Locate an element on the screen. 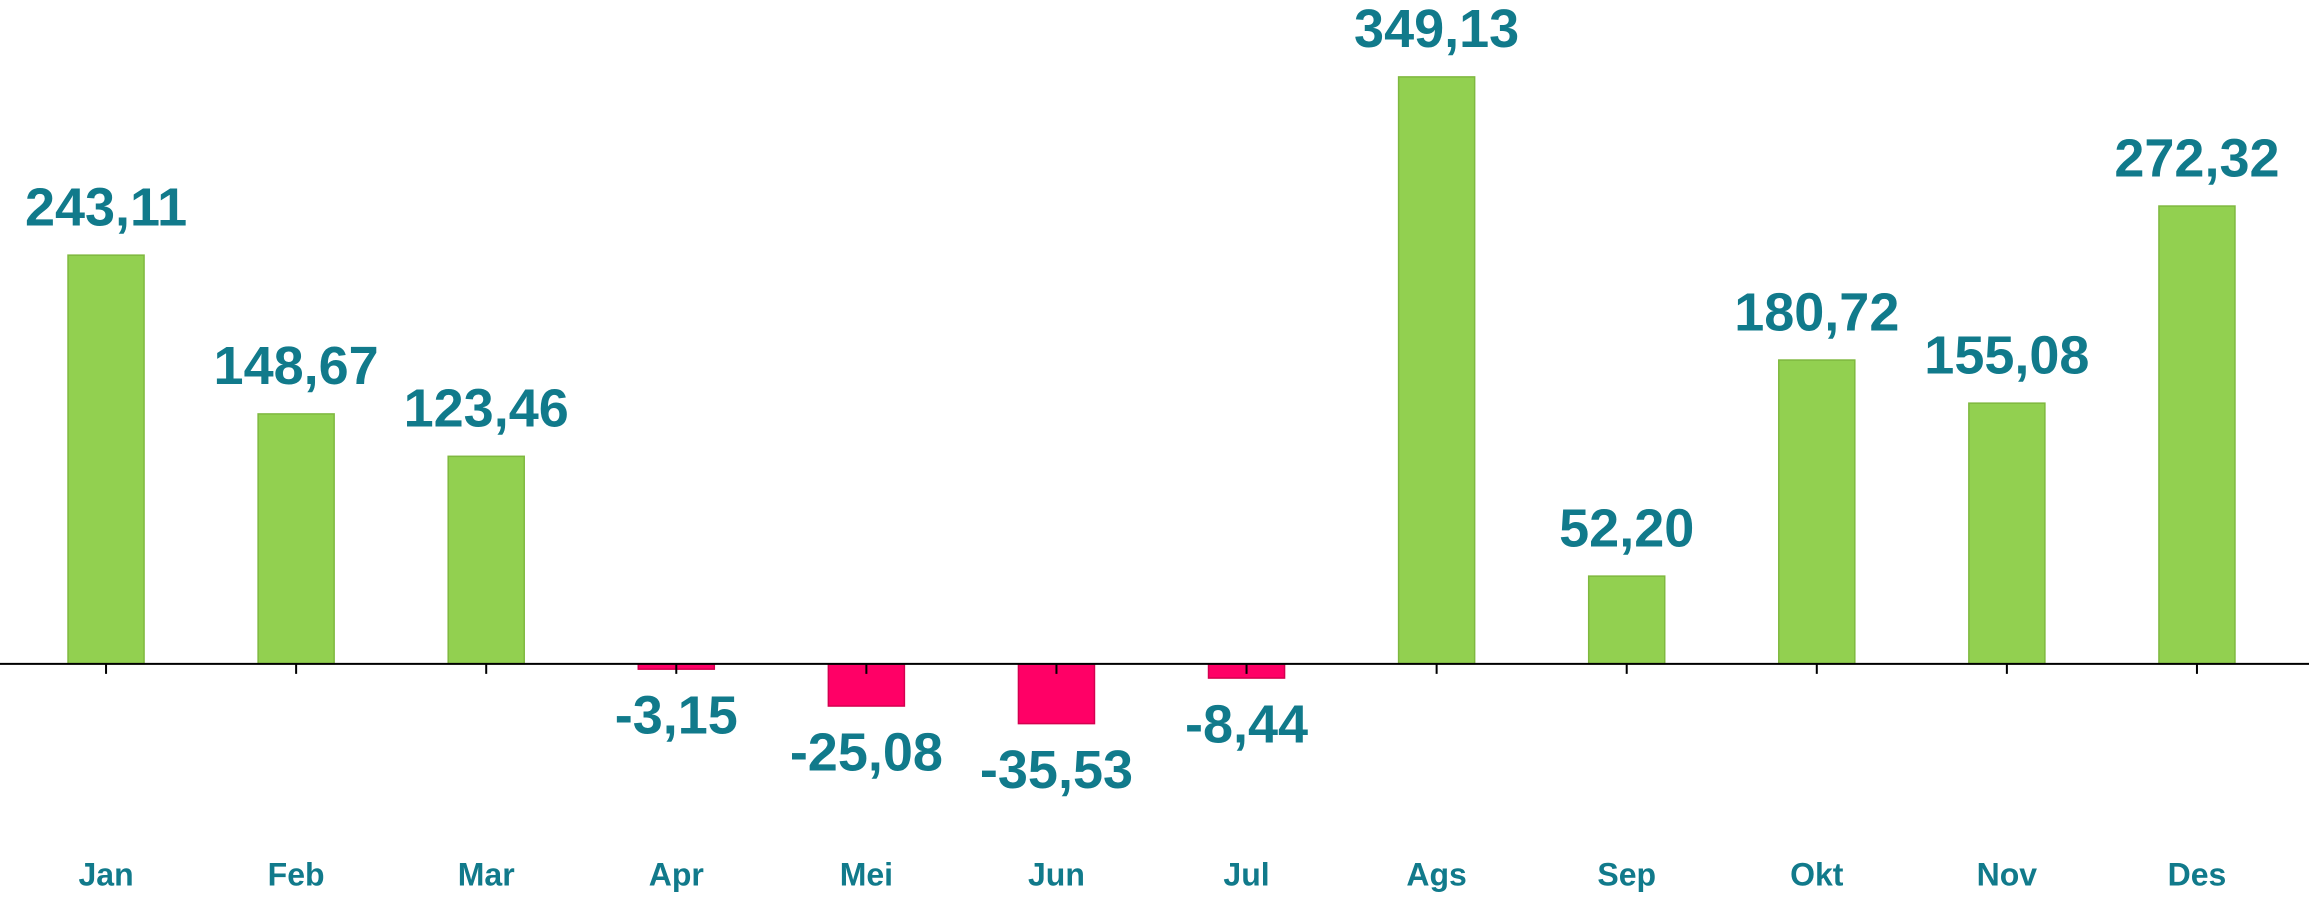  x-tick-label: Okt is located at coordinates (1817, 874).